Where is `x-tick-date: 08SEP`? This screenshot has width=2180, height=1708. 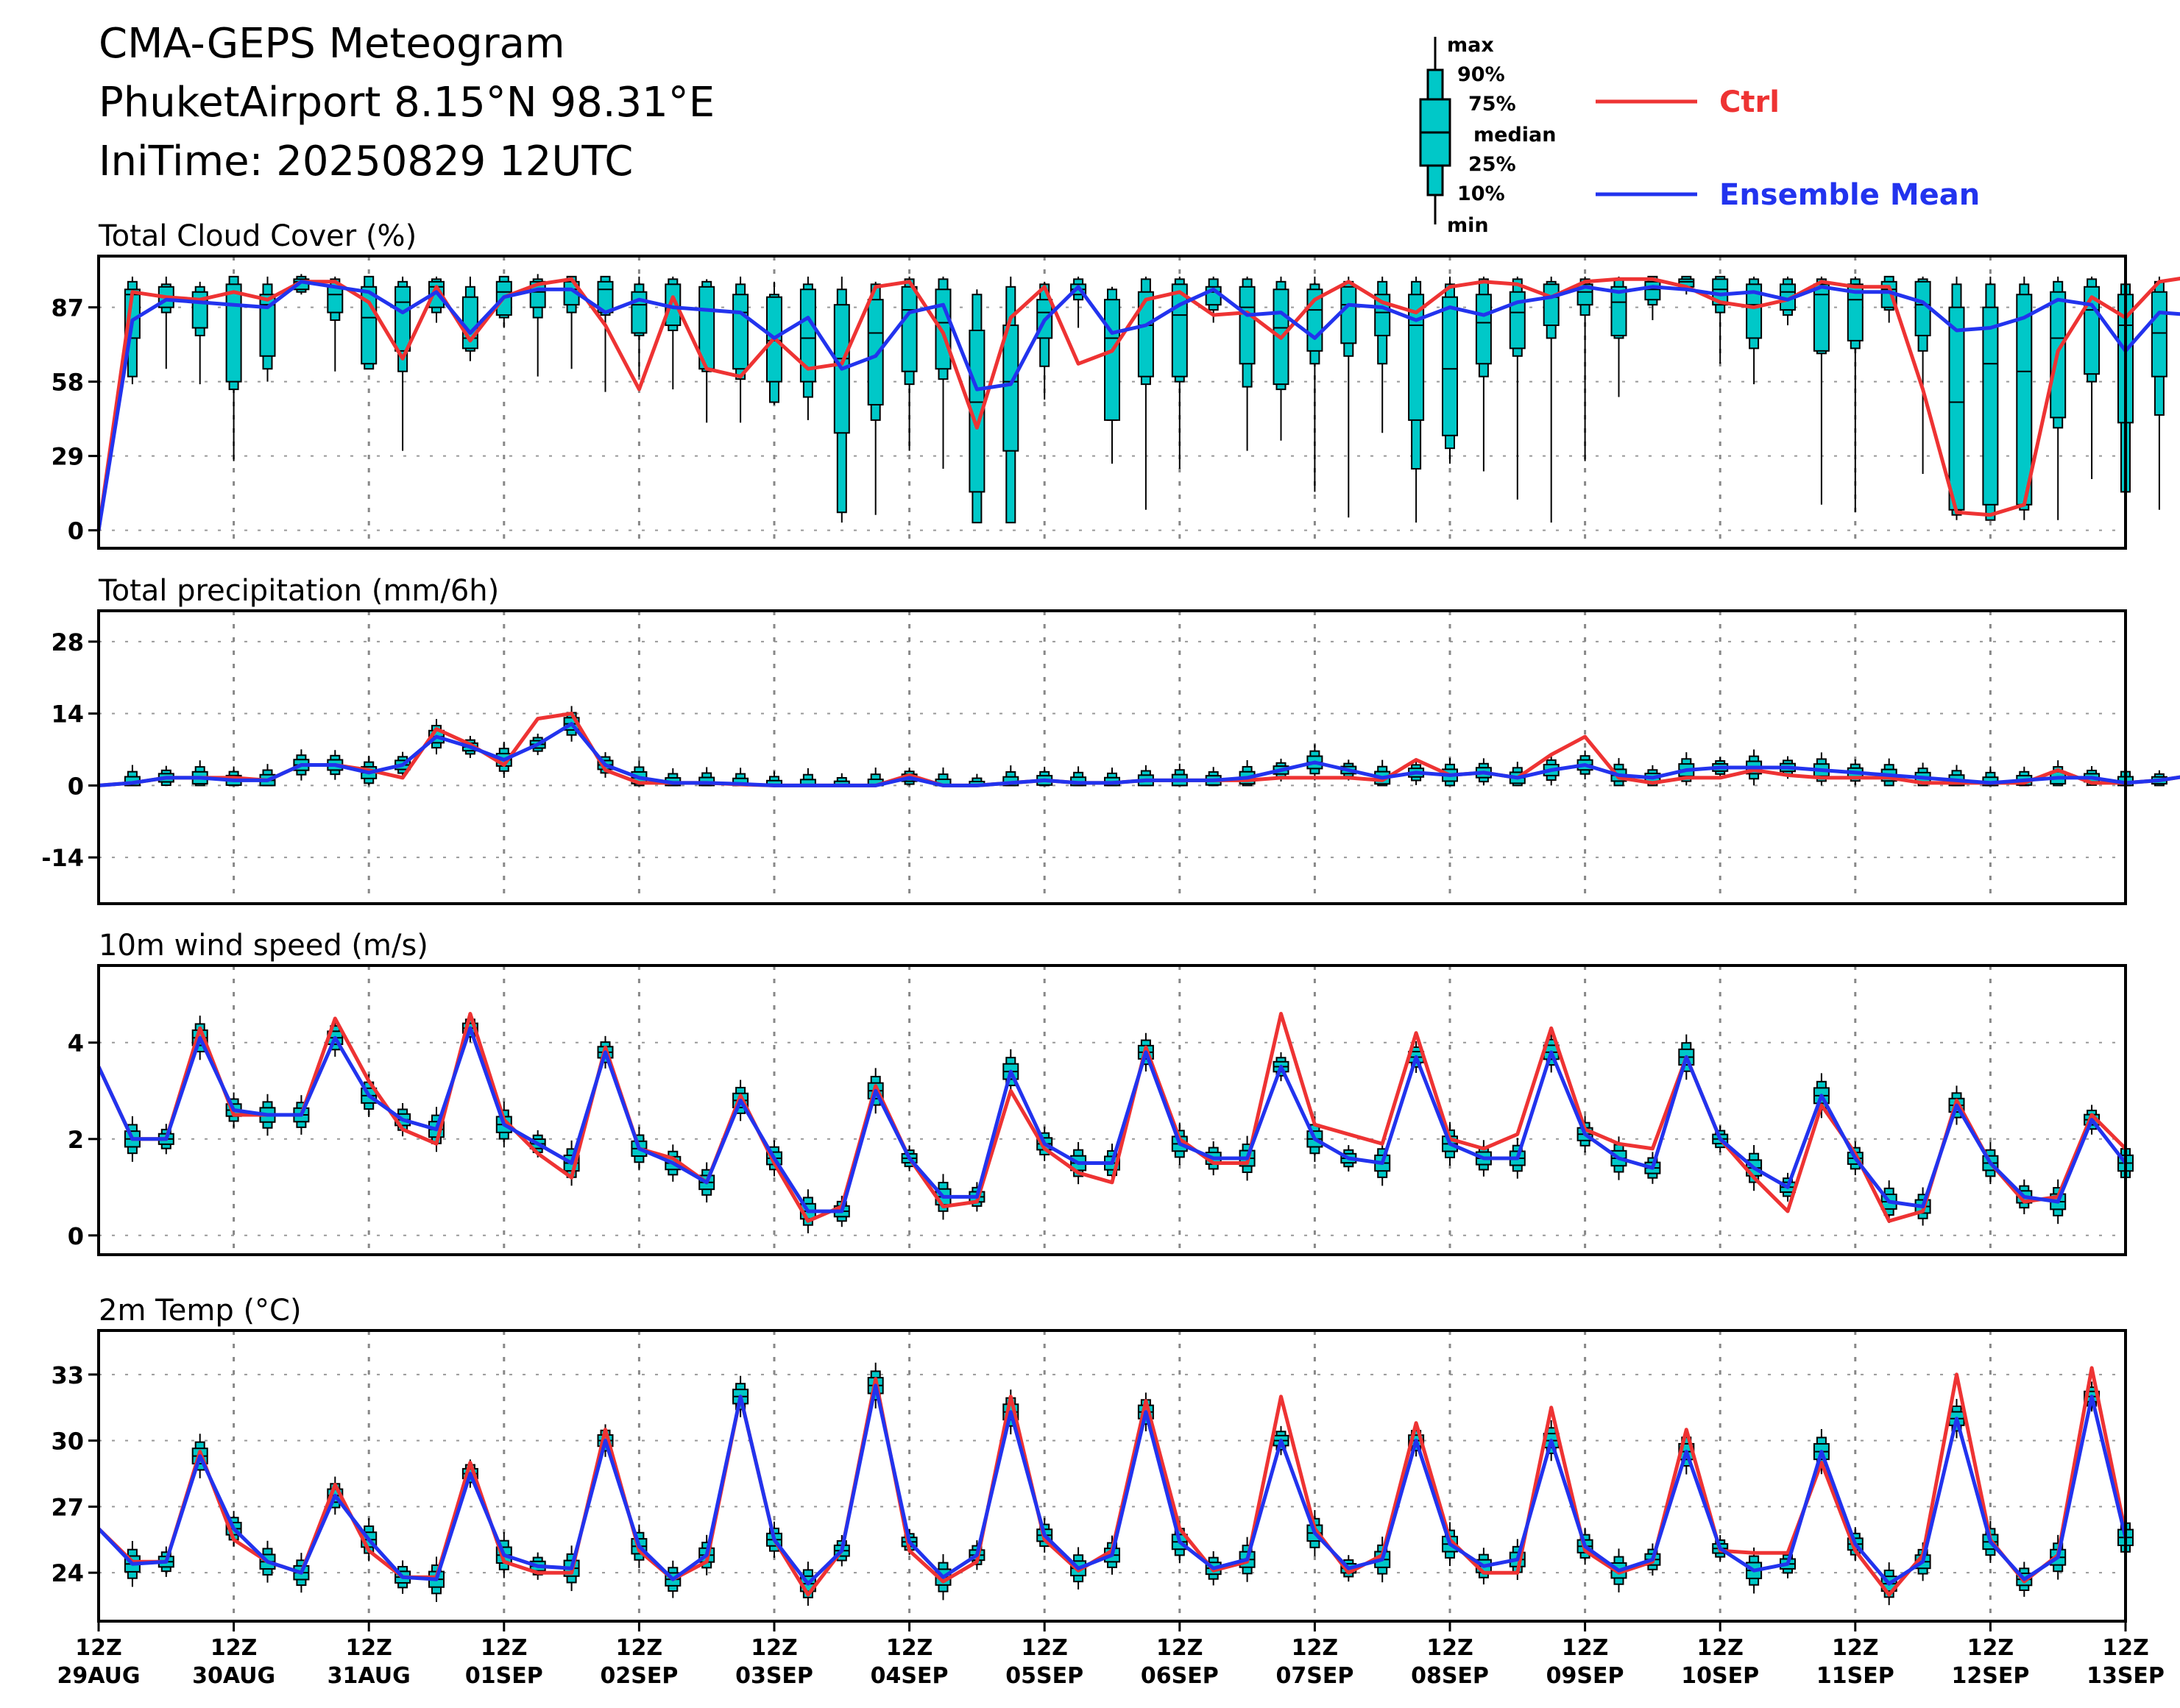 x-tick-date: 08SEP is located at coordinates (1450, 1676).